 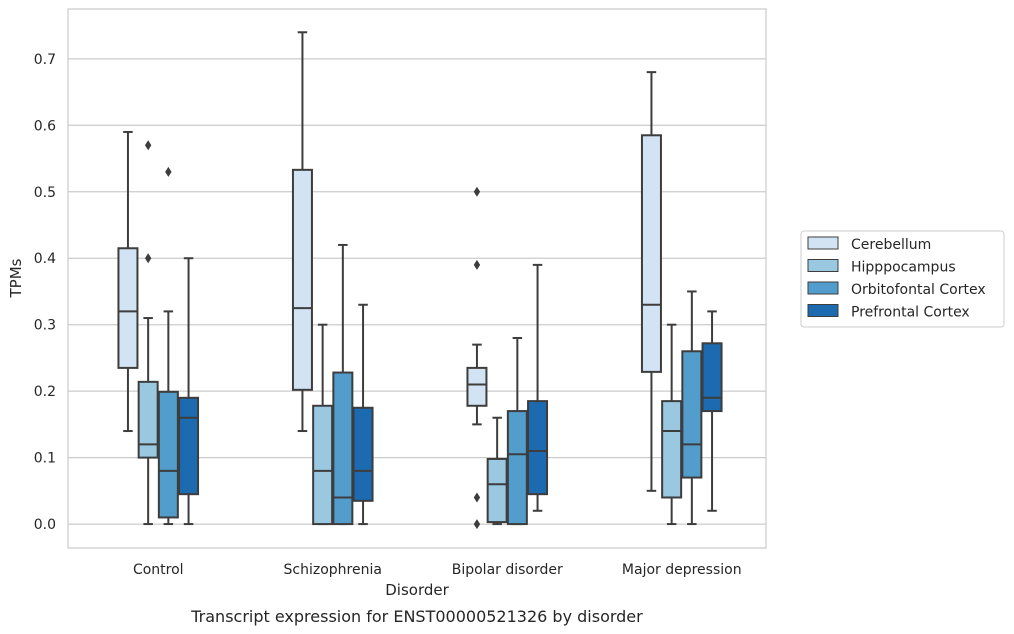 I want to click on x-tick-label: Schizophrenia, so click(x=333, y=570).